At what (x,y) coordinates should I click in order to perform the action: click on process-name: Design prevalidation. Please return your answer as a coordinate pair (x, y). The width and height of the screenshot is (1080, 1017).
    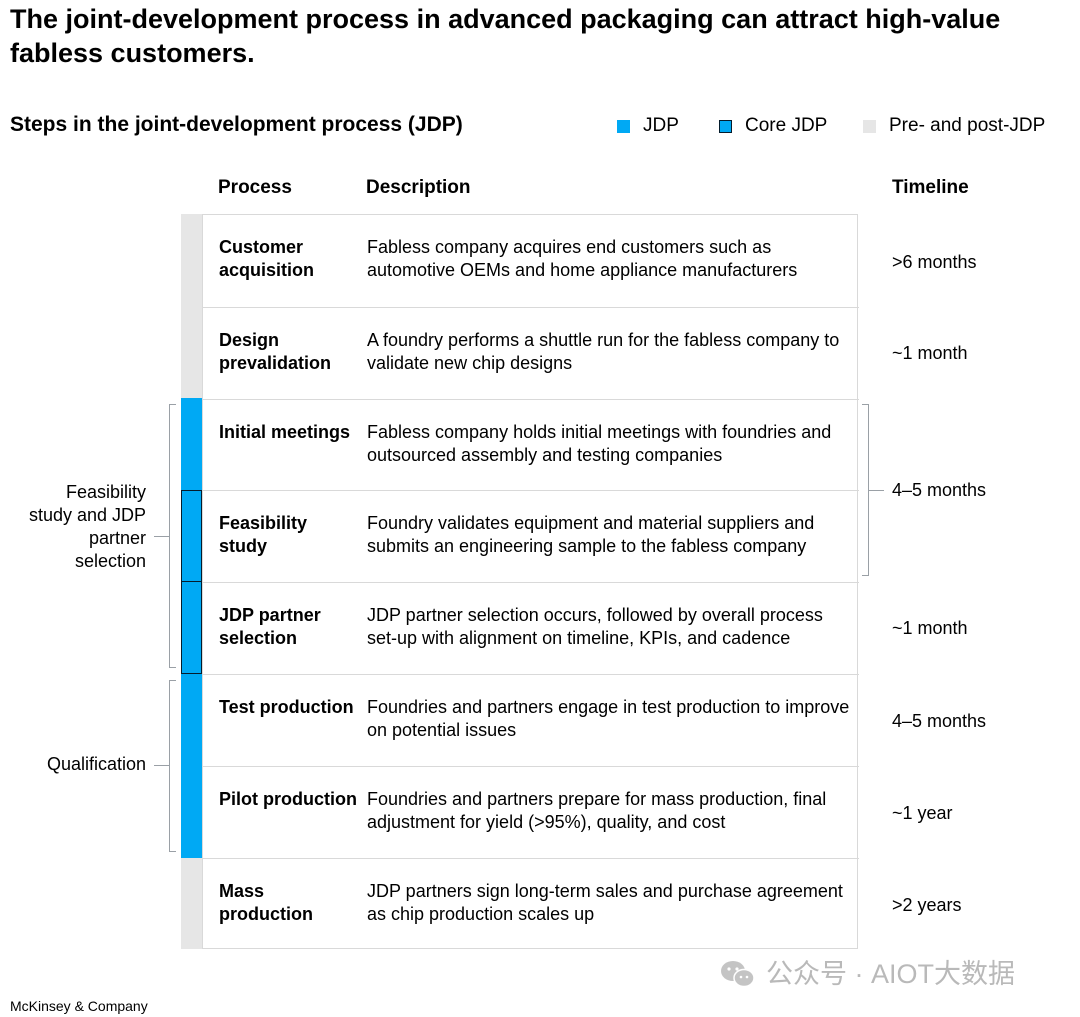
    Looking at the image, I should click on (275, 351).